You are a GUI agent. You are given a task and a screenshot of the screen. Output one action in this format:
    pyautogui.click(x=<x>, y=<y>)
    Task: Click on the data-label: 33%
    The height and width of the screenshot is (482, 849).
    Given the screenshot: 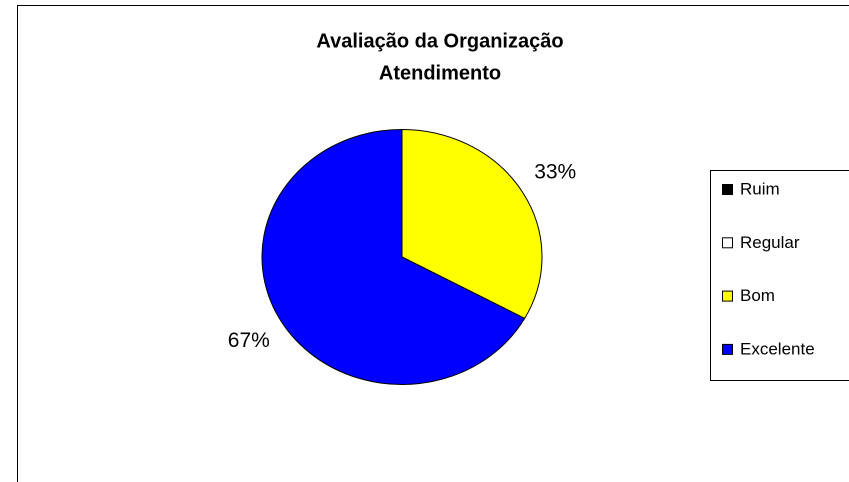 What is the action you would take?
    pyautogui.click(x=555, y=171)
    